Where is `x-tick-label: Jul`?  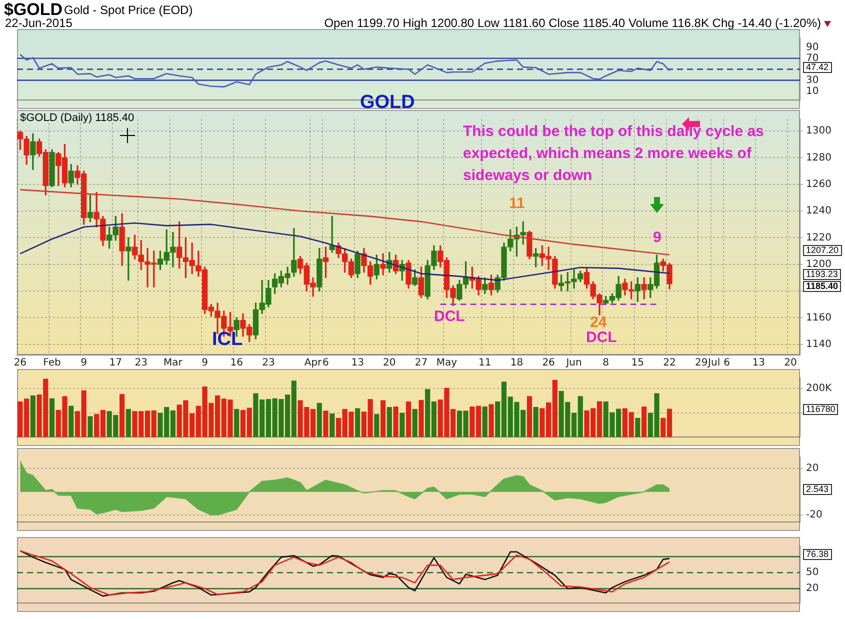 x-tick-label: Jul is located at coordinates (713, 363).